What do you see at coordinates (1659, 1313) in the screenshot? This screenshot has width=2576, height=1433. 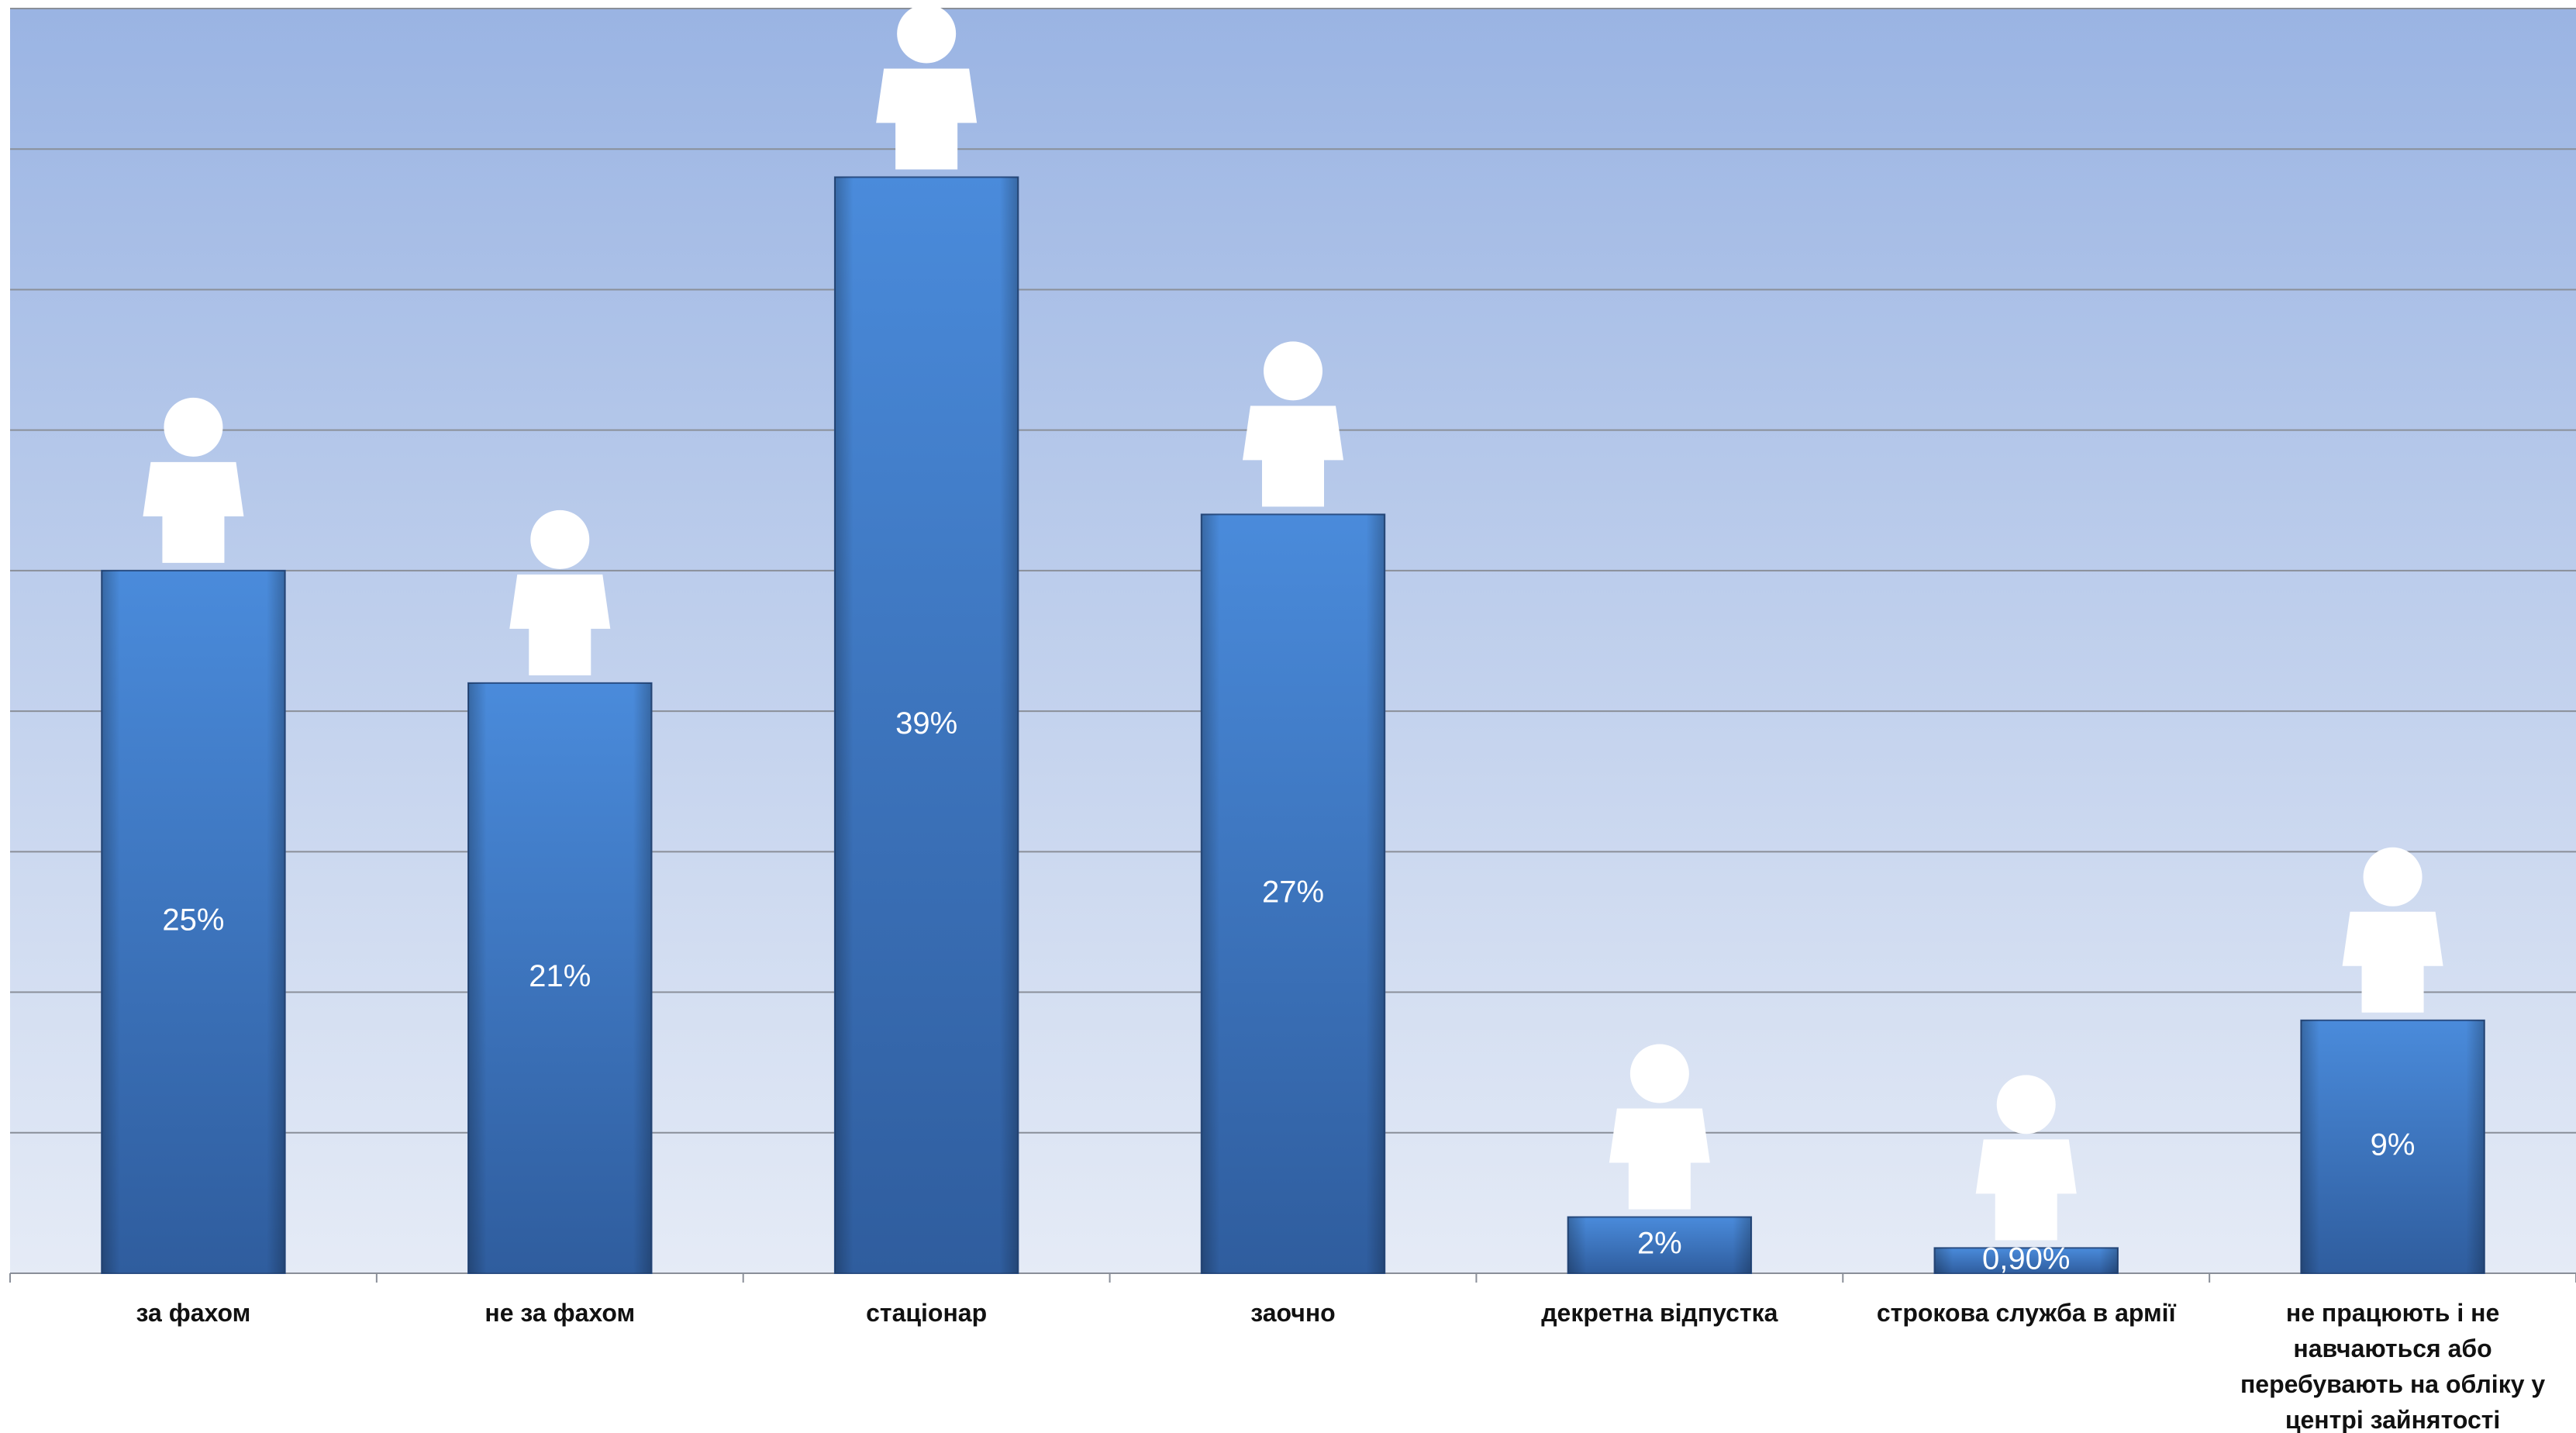 I see `x-tick-label: декретна відпустка` at bounding box center [1659, 1313].